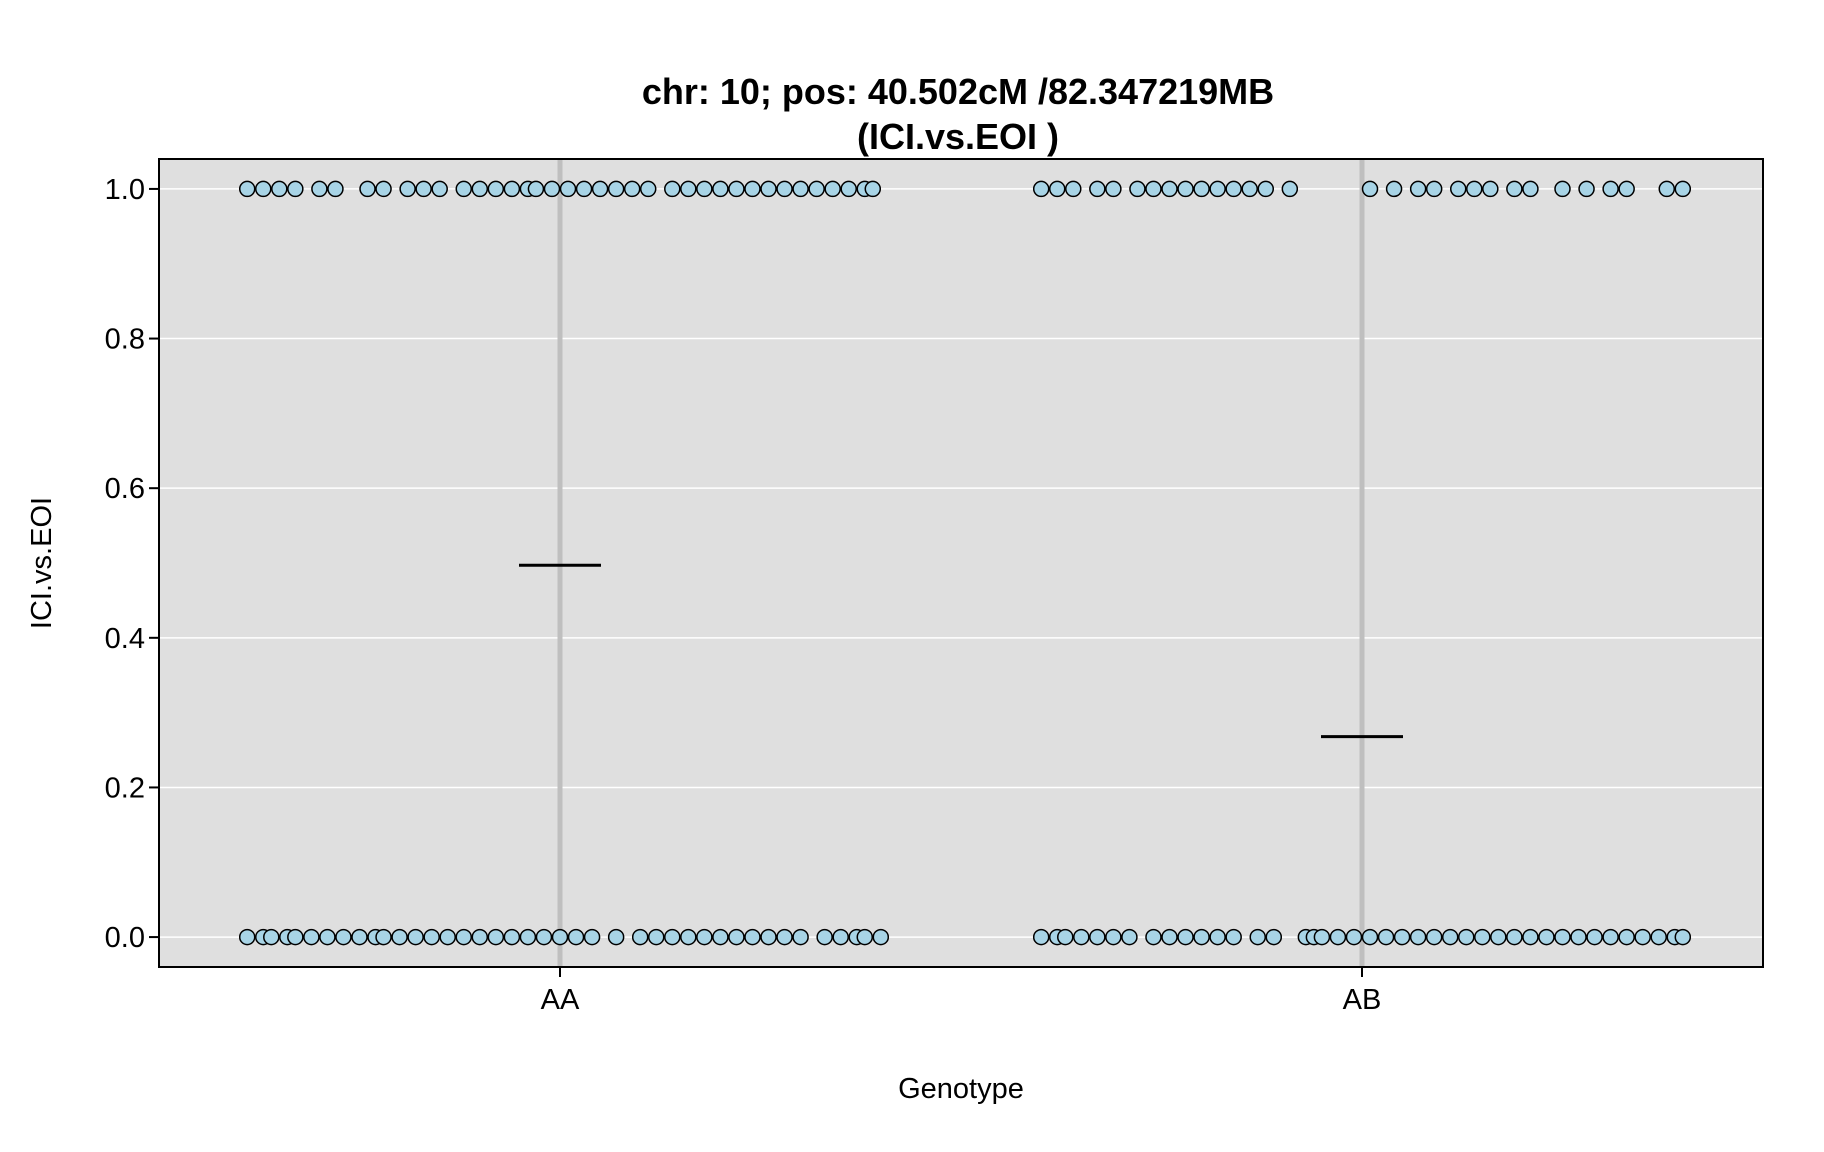 This screenshot has width=1824, height=1152. What do you see at coordinates (125, 190) in the screenshot?
I see `y-tick-label: 1.0` at bounding box center [125, 190].